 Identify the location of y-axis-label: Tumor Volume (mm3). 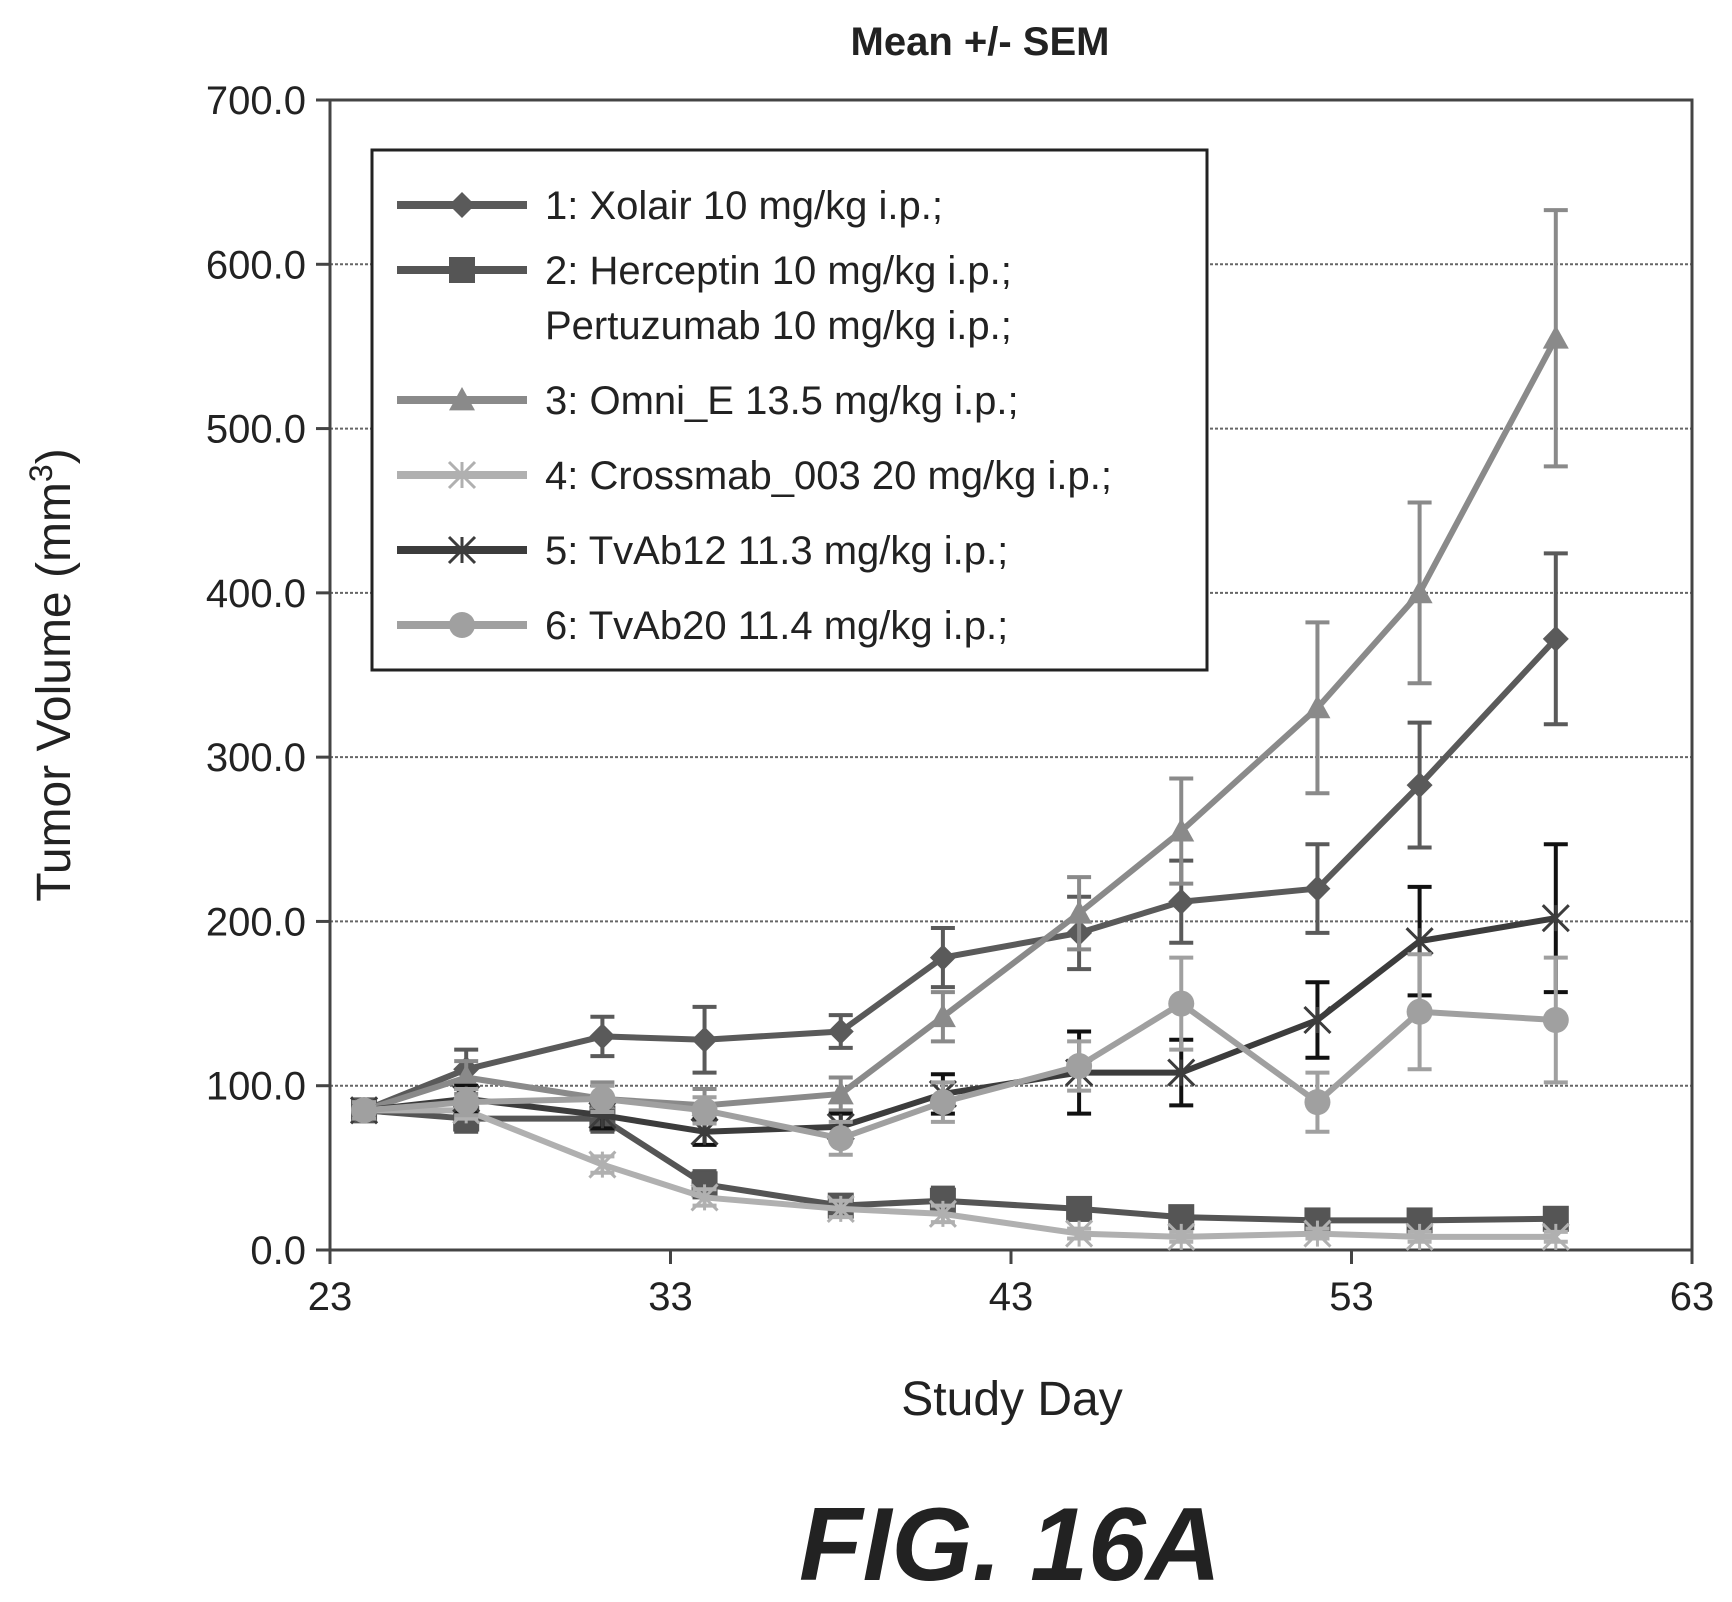
(52, 674).